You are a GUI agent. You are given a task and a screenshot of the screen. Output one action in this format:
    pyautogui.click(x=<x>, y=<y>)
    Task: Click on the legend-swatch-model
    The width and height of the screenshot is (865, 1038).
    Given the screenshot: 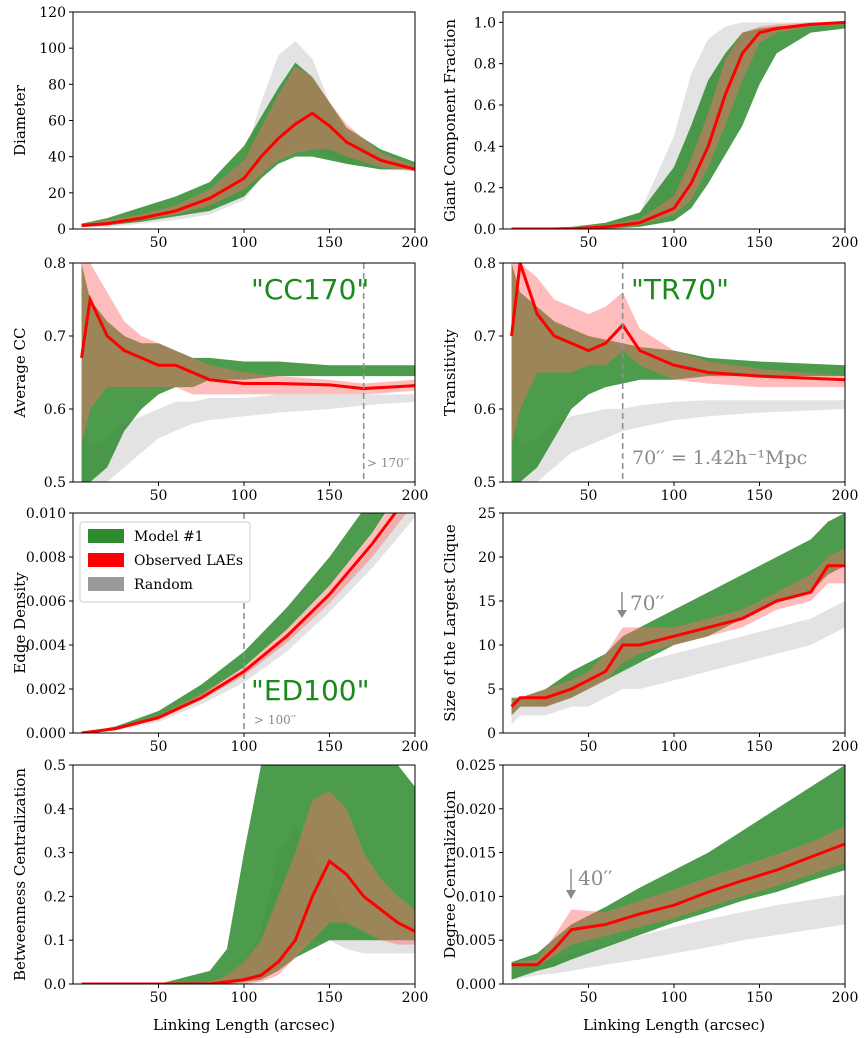 What is the action you would take?
    pyautogui.click(x=106, y=536)
    